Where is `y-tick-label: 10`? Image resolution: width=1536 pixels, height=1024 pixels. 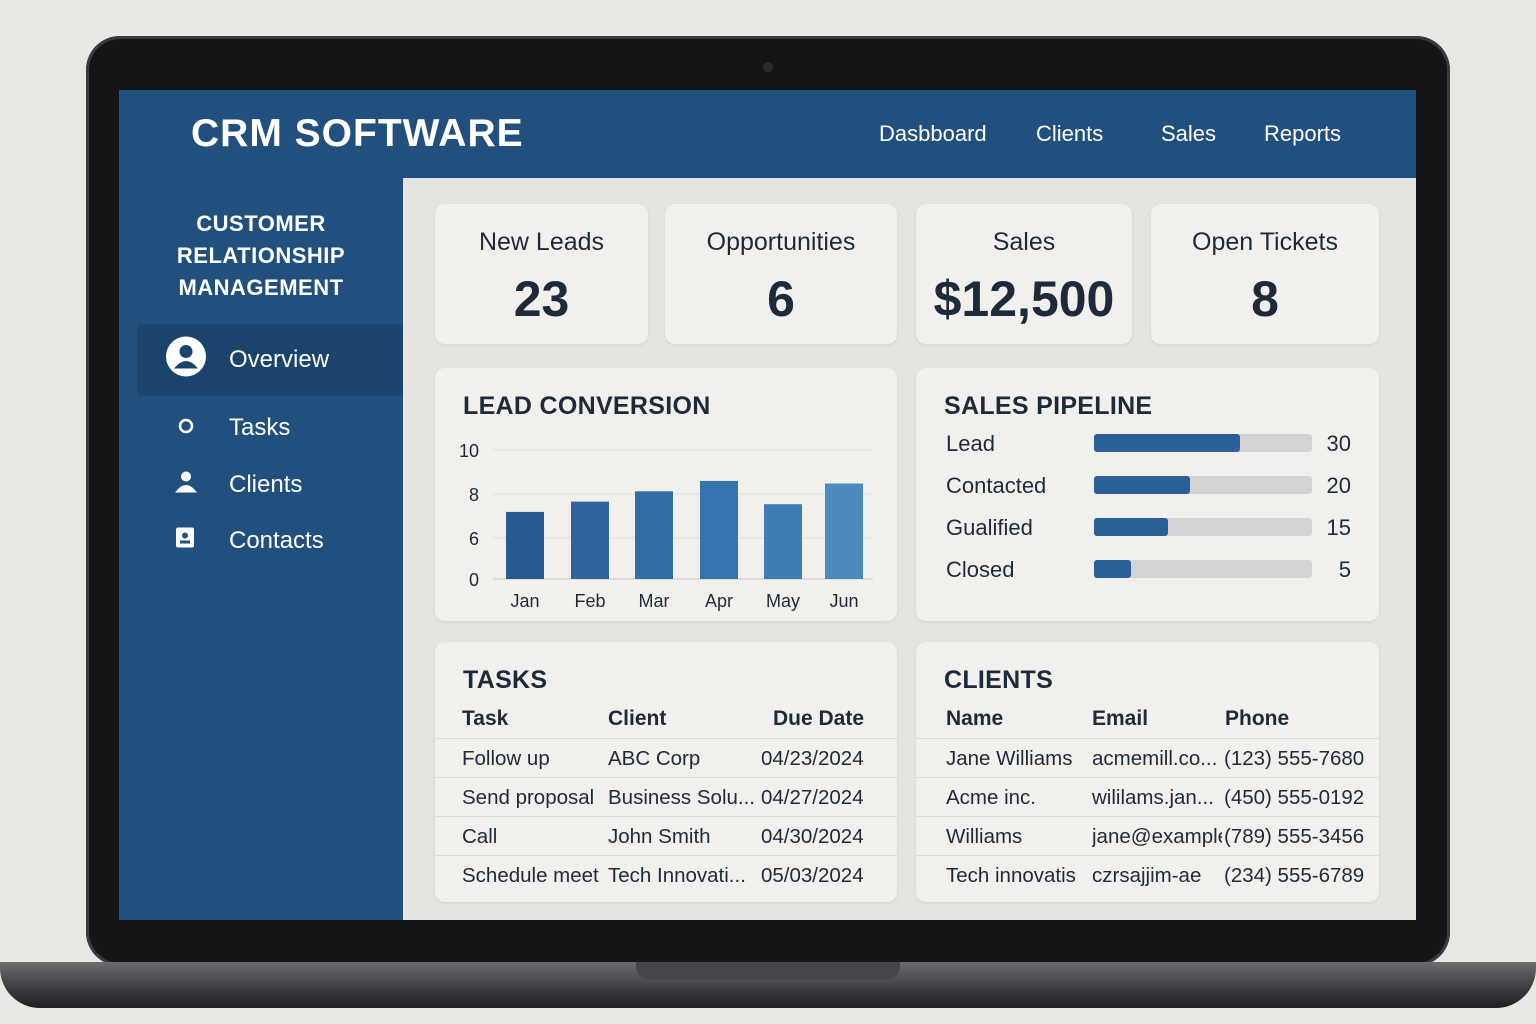 y-tick-label: 10 is located at coordinates (469, 451).